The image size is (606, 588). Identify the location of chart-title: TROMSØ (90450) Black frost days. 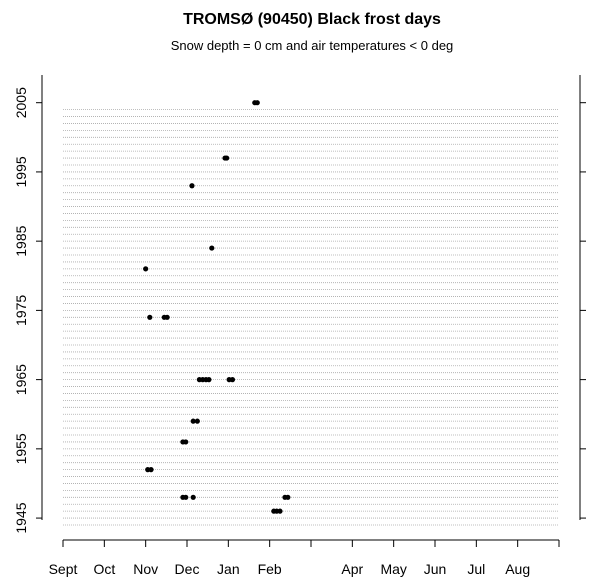
(312, 19).